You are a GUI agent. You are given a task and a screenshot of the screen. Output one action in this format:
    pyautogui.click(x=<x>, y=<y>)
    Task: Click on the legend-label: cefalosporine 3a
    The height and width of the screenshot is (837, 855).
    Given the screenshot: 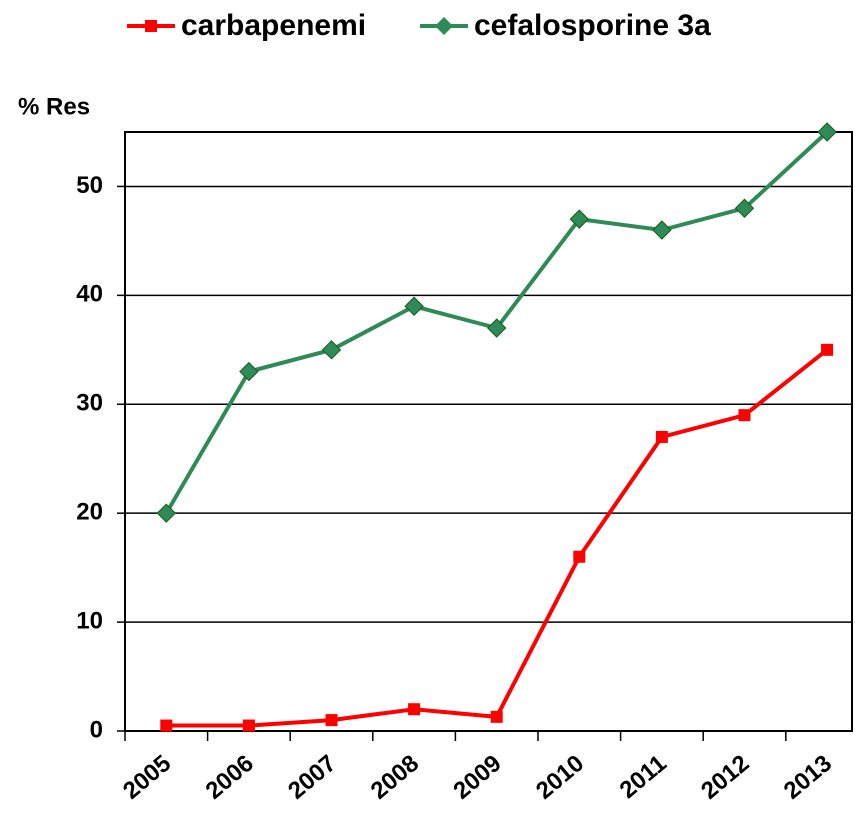 What is the action you would take?
    pyautogui.click(x=592, y=25)
    